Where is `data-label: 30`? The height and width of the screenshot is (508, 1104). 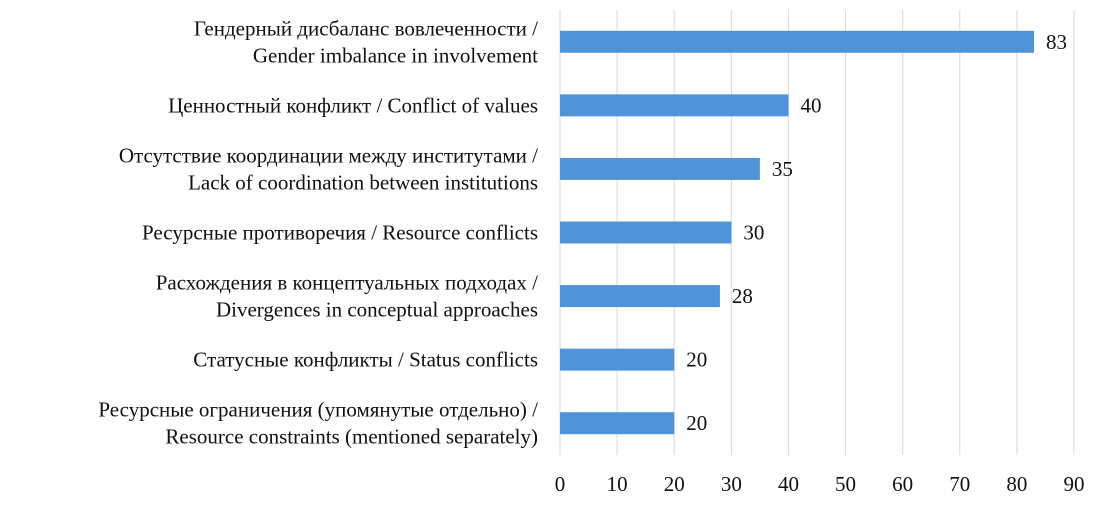 data-label: 30 is located at coordinates (753, 233).